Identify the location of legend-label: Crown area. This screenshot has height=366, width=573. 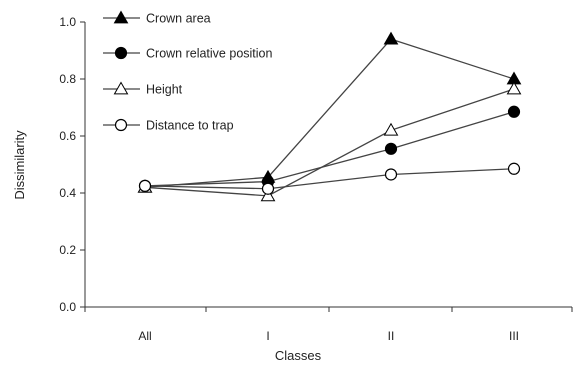
(178, 19).